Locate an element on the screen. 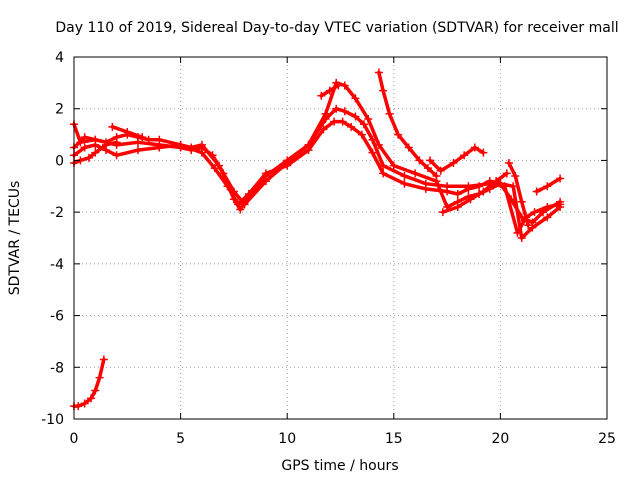  x-tick-label: 0 is located at coordinates (74, 439).